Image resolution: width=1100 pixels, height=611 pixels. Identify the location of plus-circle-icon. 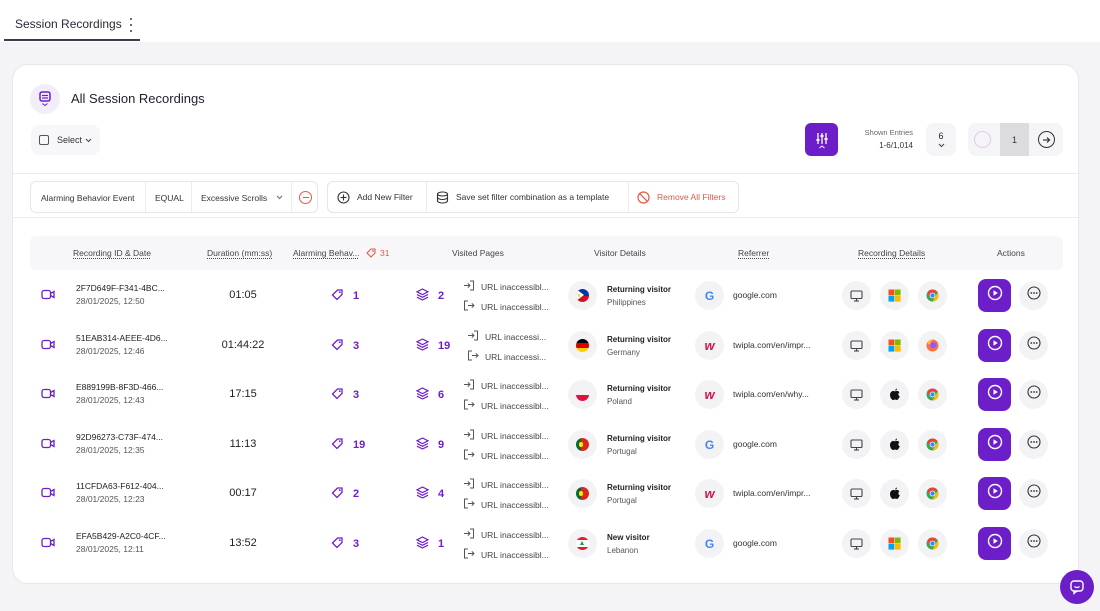
(343, 197).